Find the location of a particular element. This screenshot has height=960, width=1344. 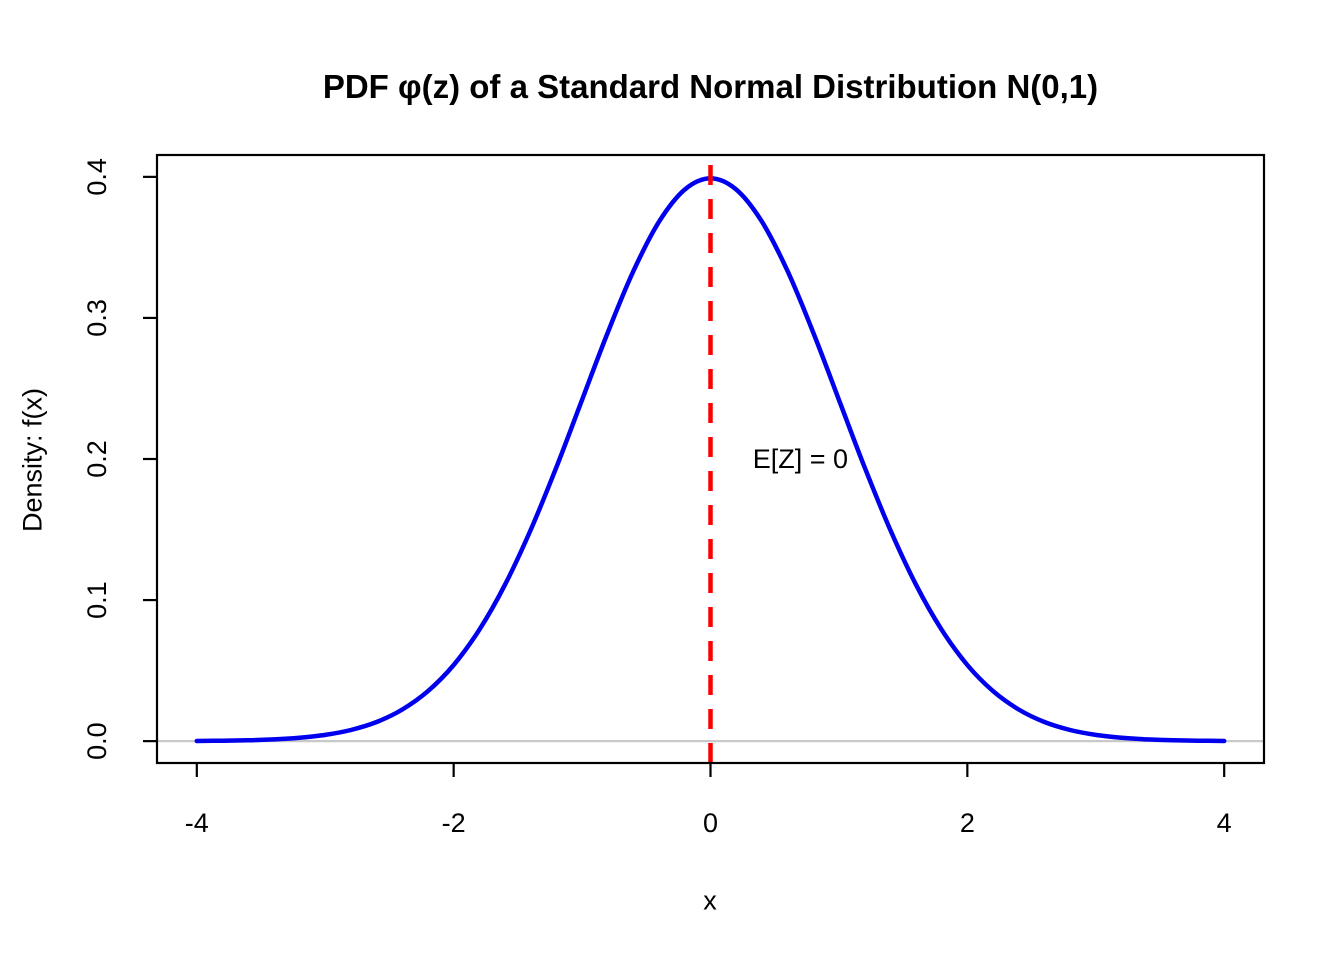

mean-annotation: E[Z] = 0 is located at coordinates (800, 459).